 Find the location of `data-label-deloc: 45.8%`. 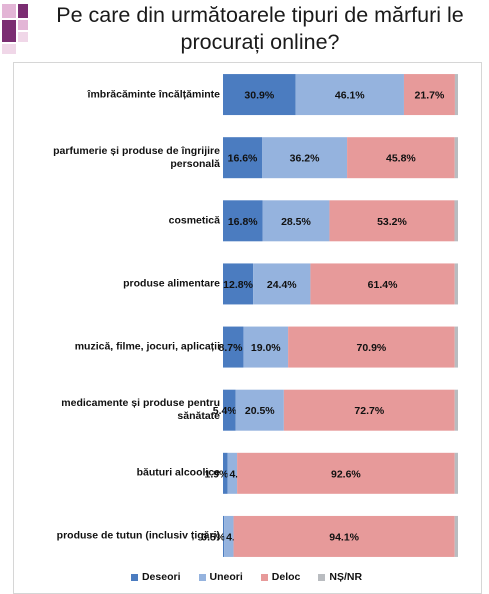

data-label-deloc: 45.8% is located at coordinates (401, 159).